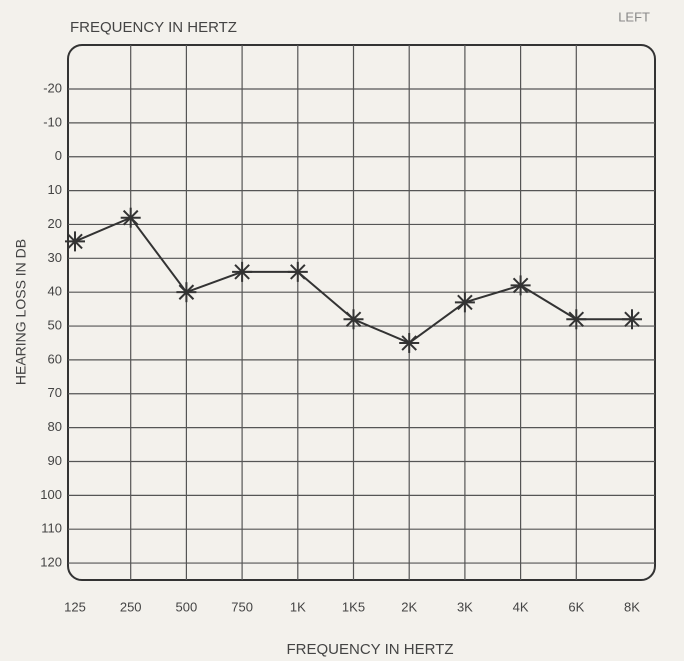 The width and height of the screenshot is (684, 661). What do you see at coordinates (55, 291) in the screenshot?
I see `y-tick-label: 40` at bounding box center [55, 291].